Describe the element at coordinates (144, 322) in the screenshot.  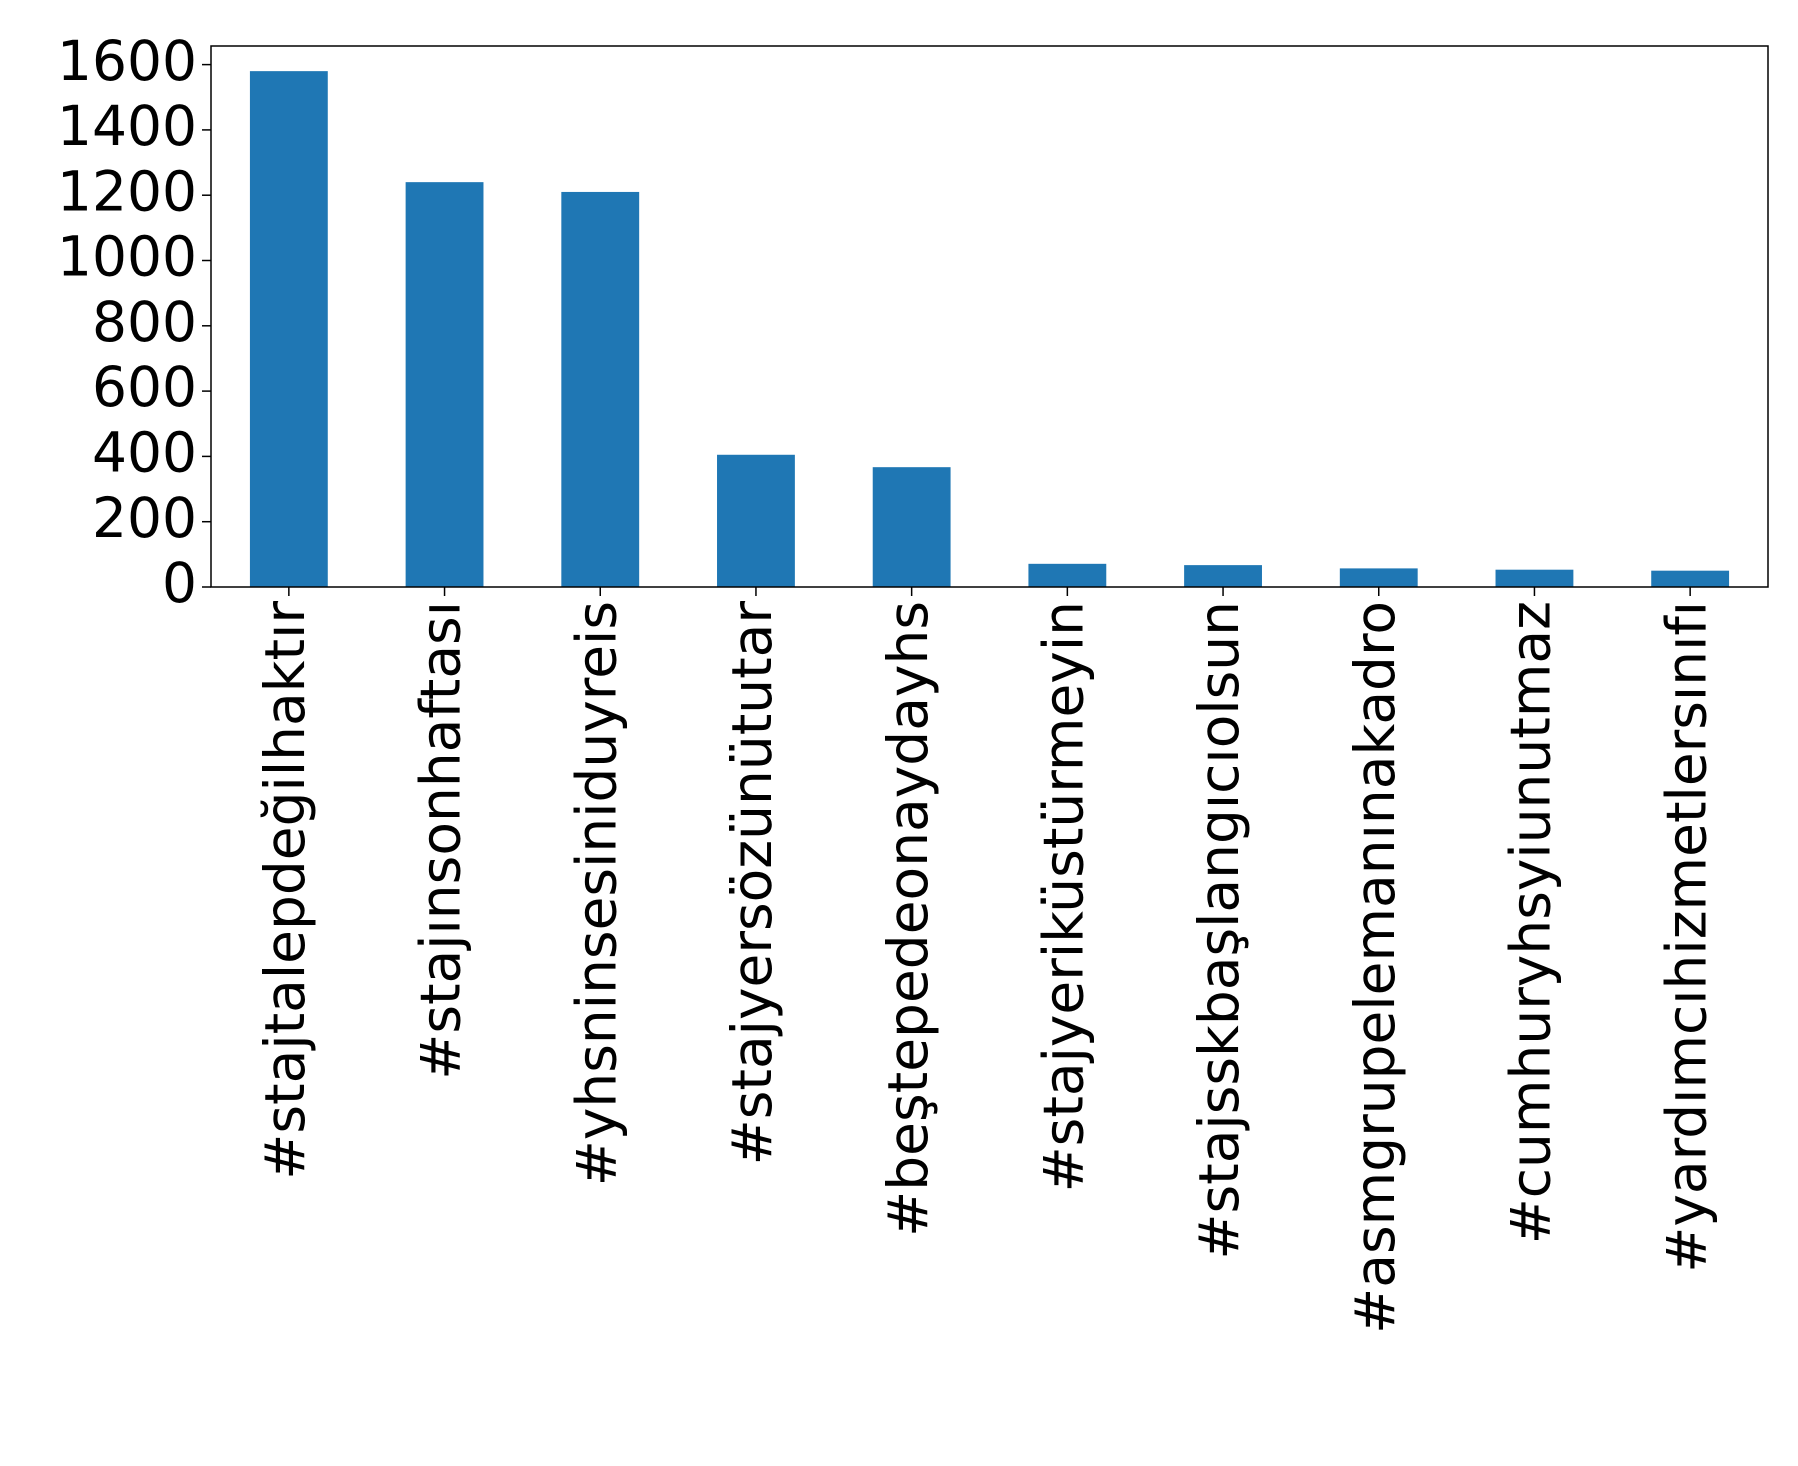
I see `y-tick-label: 800` at that location.